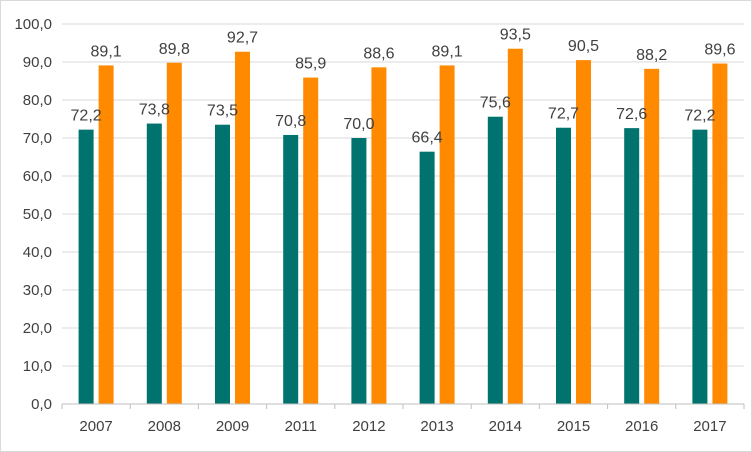 The width and height of the screenshot is (752, 452). I want to click on x-tick-label-2011: 2011, so click(301, 426).